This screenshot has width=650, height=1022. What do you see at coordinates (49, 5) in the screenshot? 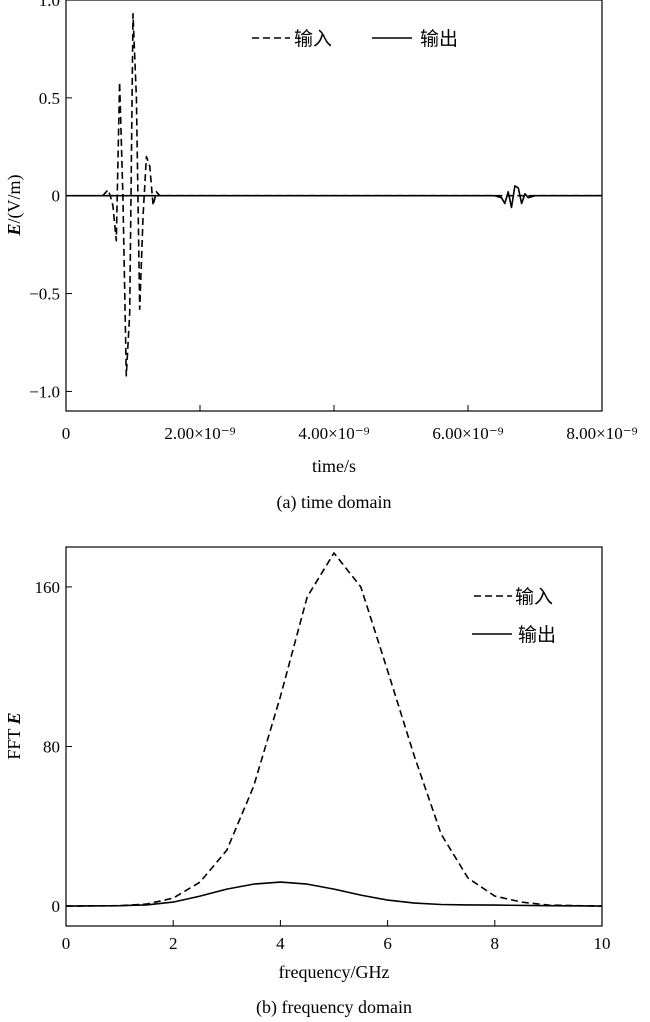
I see `y-tick-label: 1.0` at bounding box center [49, 5].